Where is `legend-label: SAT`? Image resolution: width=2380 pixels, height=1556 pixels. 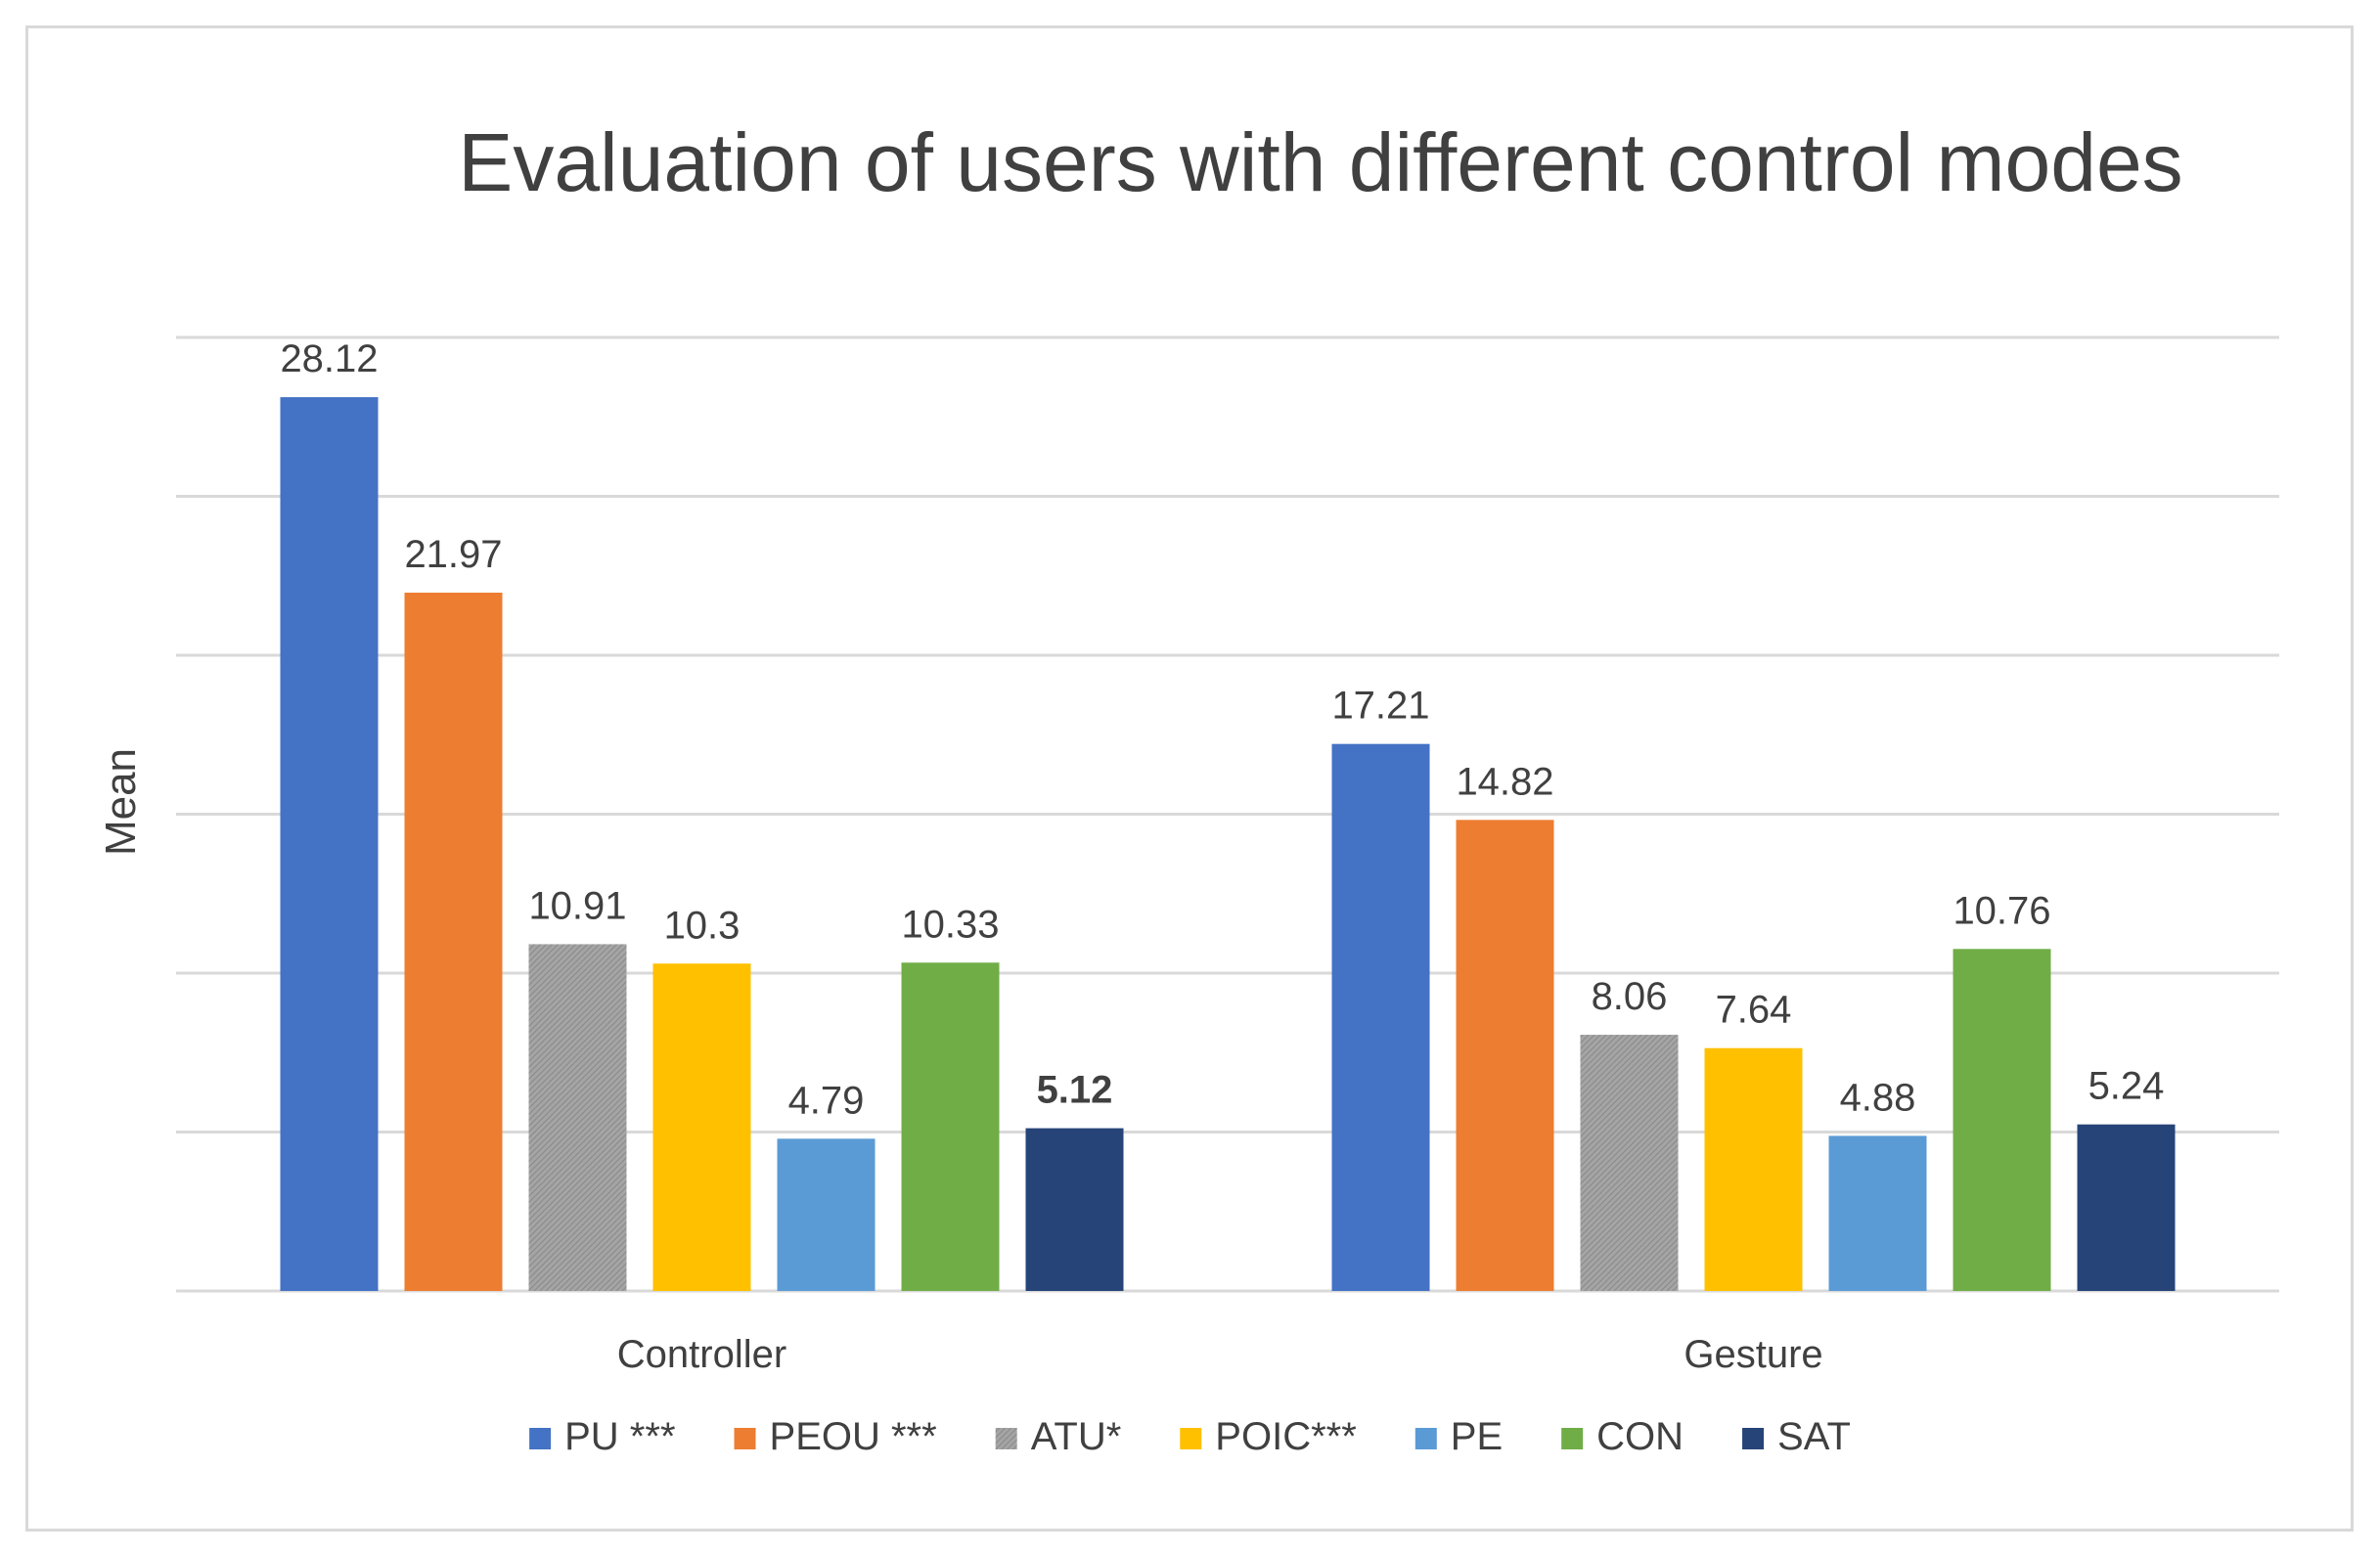 legend-label: SAT is located at coordinates (1814, 1436).